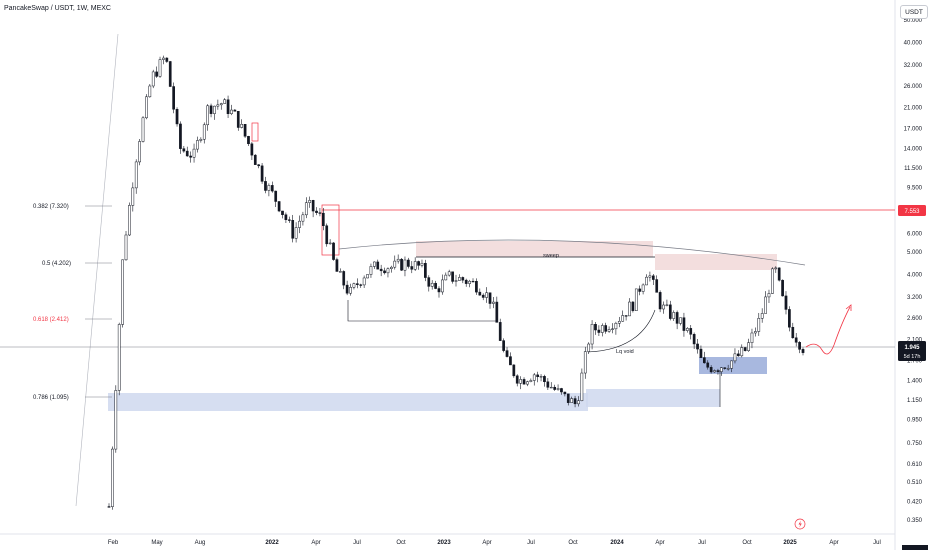 The height and width of the screenshot is (550, 932). What do you see at coordinates (57, 8) in the screenshot?
I see `symbol-title: PancakeSwap / USDT, 1W, MEXC` at bounding box center [57, 8].